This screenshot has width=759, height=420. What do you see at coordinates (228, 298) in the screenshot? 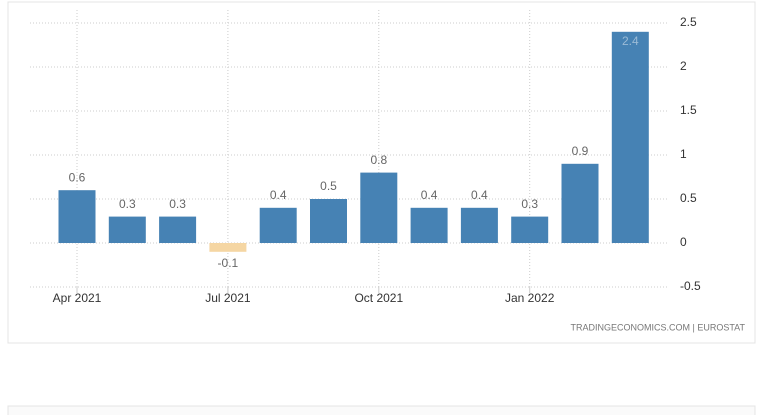
I see `x-tick-label: Jul 2021` at bounding box center [228, 298].